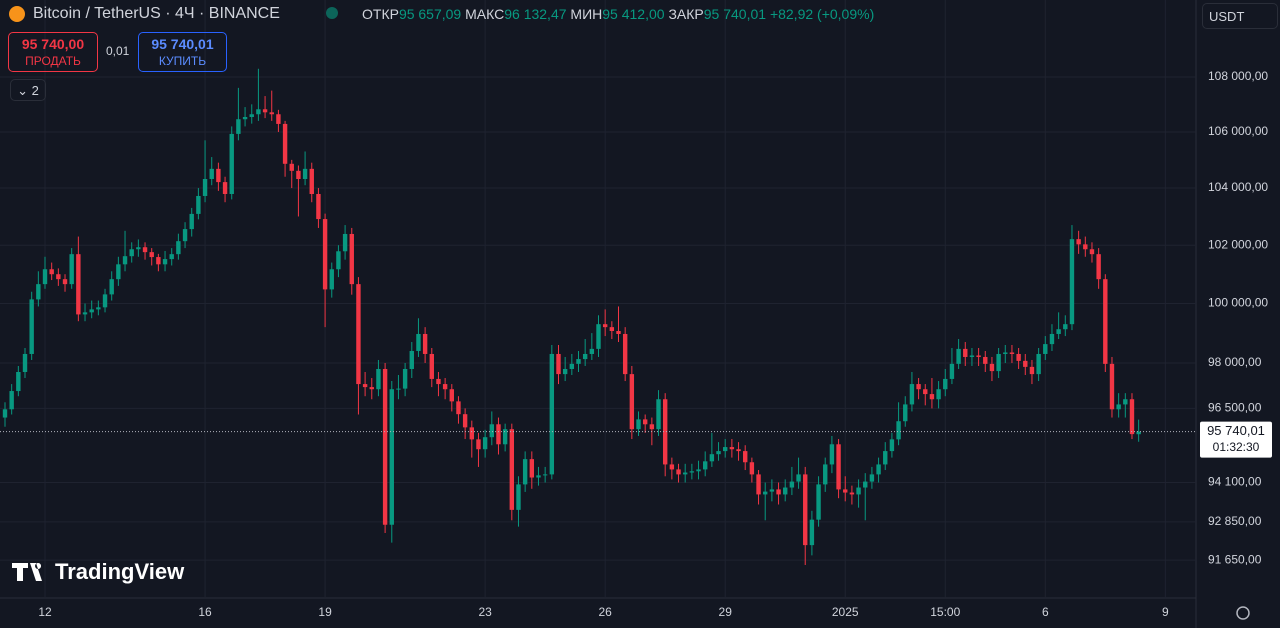 Image resolution: width=1280 pixels, height=628 pixels. I want to click on x-tick-label: 23, so click(485, 612).